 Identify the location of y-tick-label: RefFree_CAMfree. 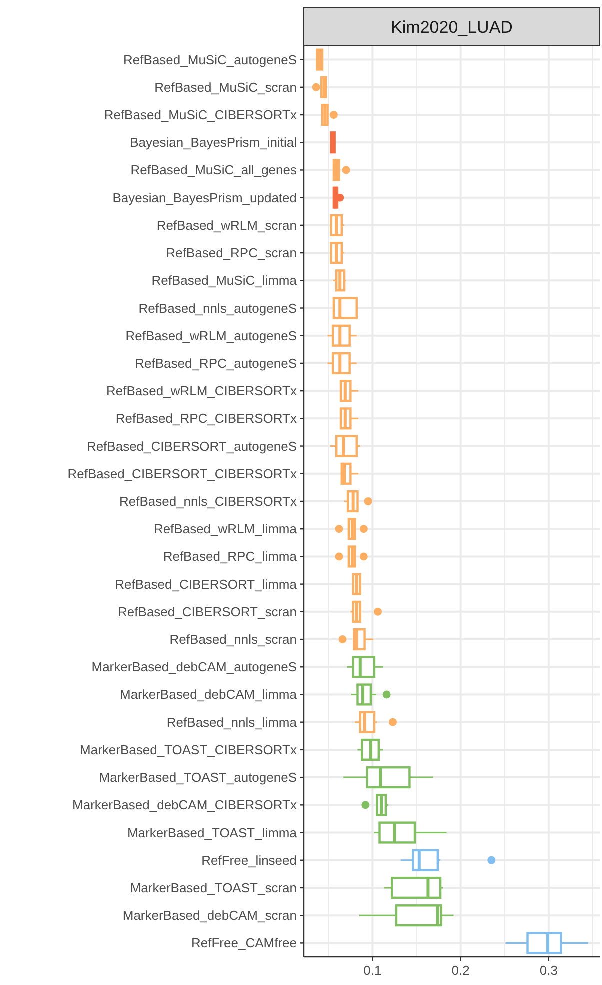
(244, 943).